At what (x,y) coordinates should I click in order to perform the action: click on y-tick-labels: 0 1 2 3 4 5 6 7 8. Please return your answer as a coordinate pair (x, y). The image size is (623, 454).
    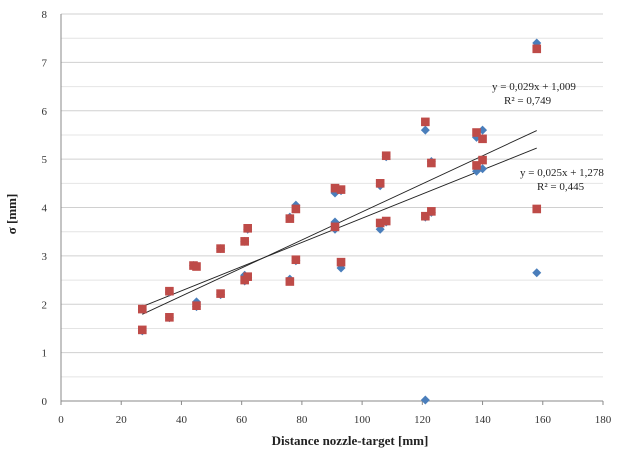
    Looking at the image, I should click on (45, 208).